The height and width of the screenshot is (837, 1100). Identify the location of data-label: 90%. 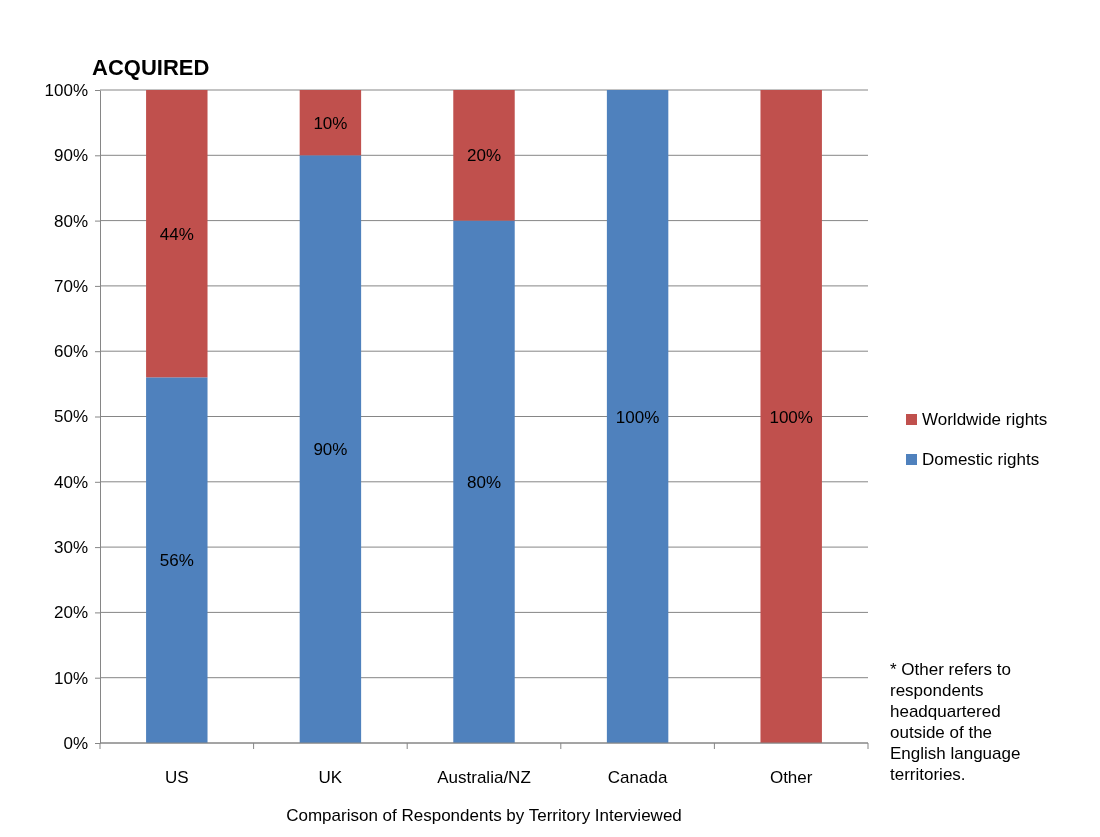
(330, 450).